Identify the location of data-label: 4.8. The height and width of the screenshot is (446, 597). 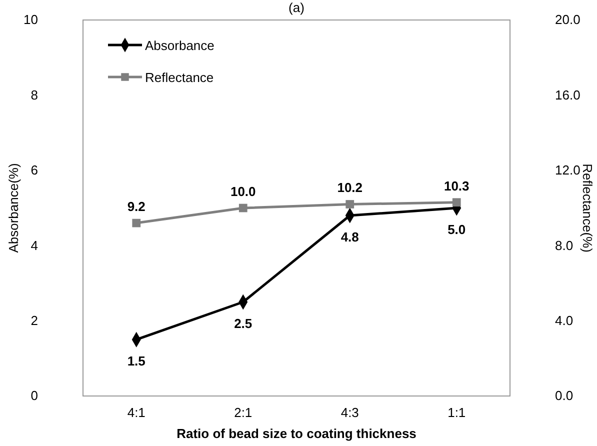
(349, 237).